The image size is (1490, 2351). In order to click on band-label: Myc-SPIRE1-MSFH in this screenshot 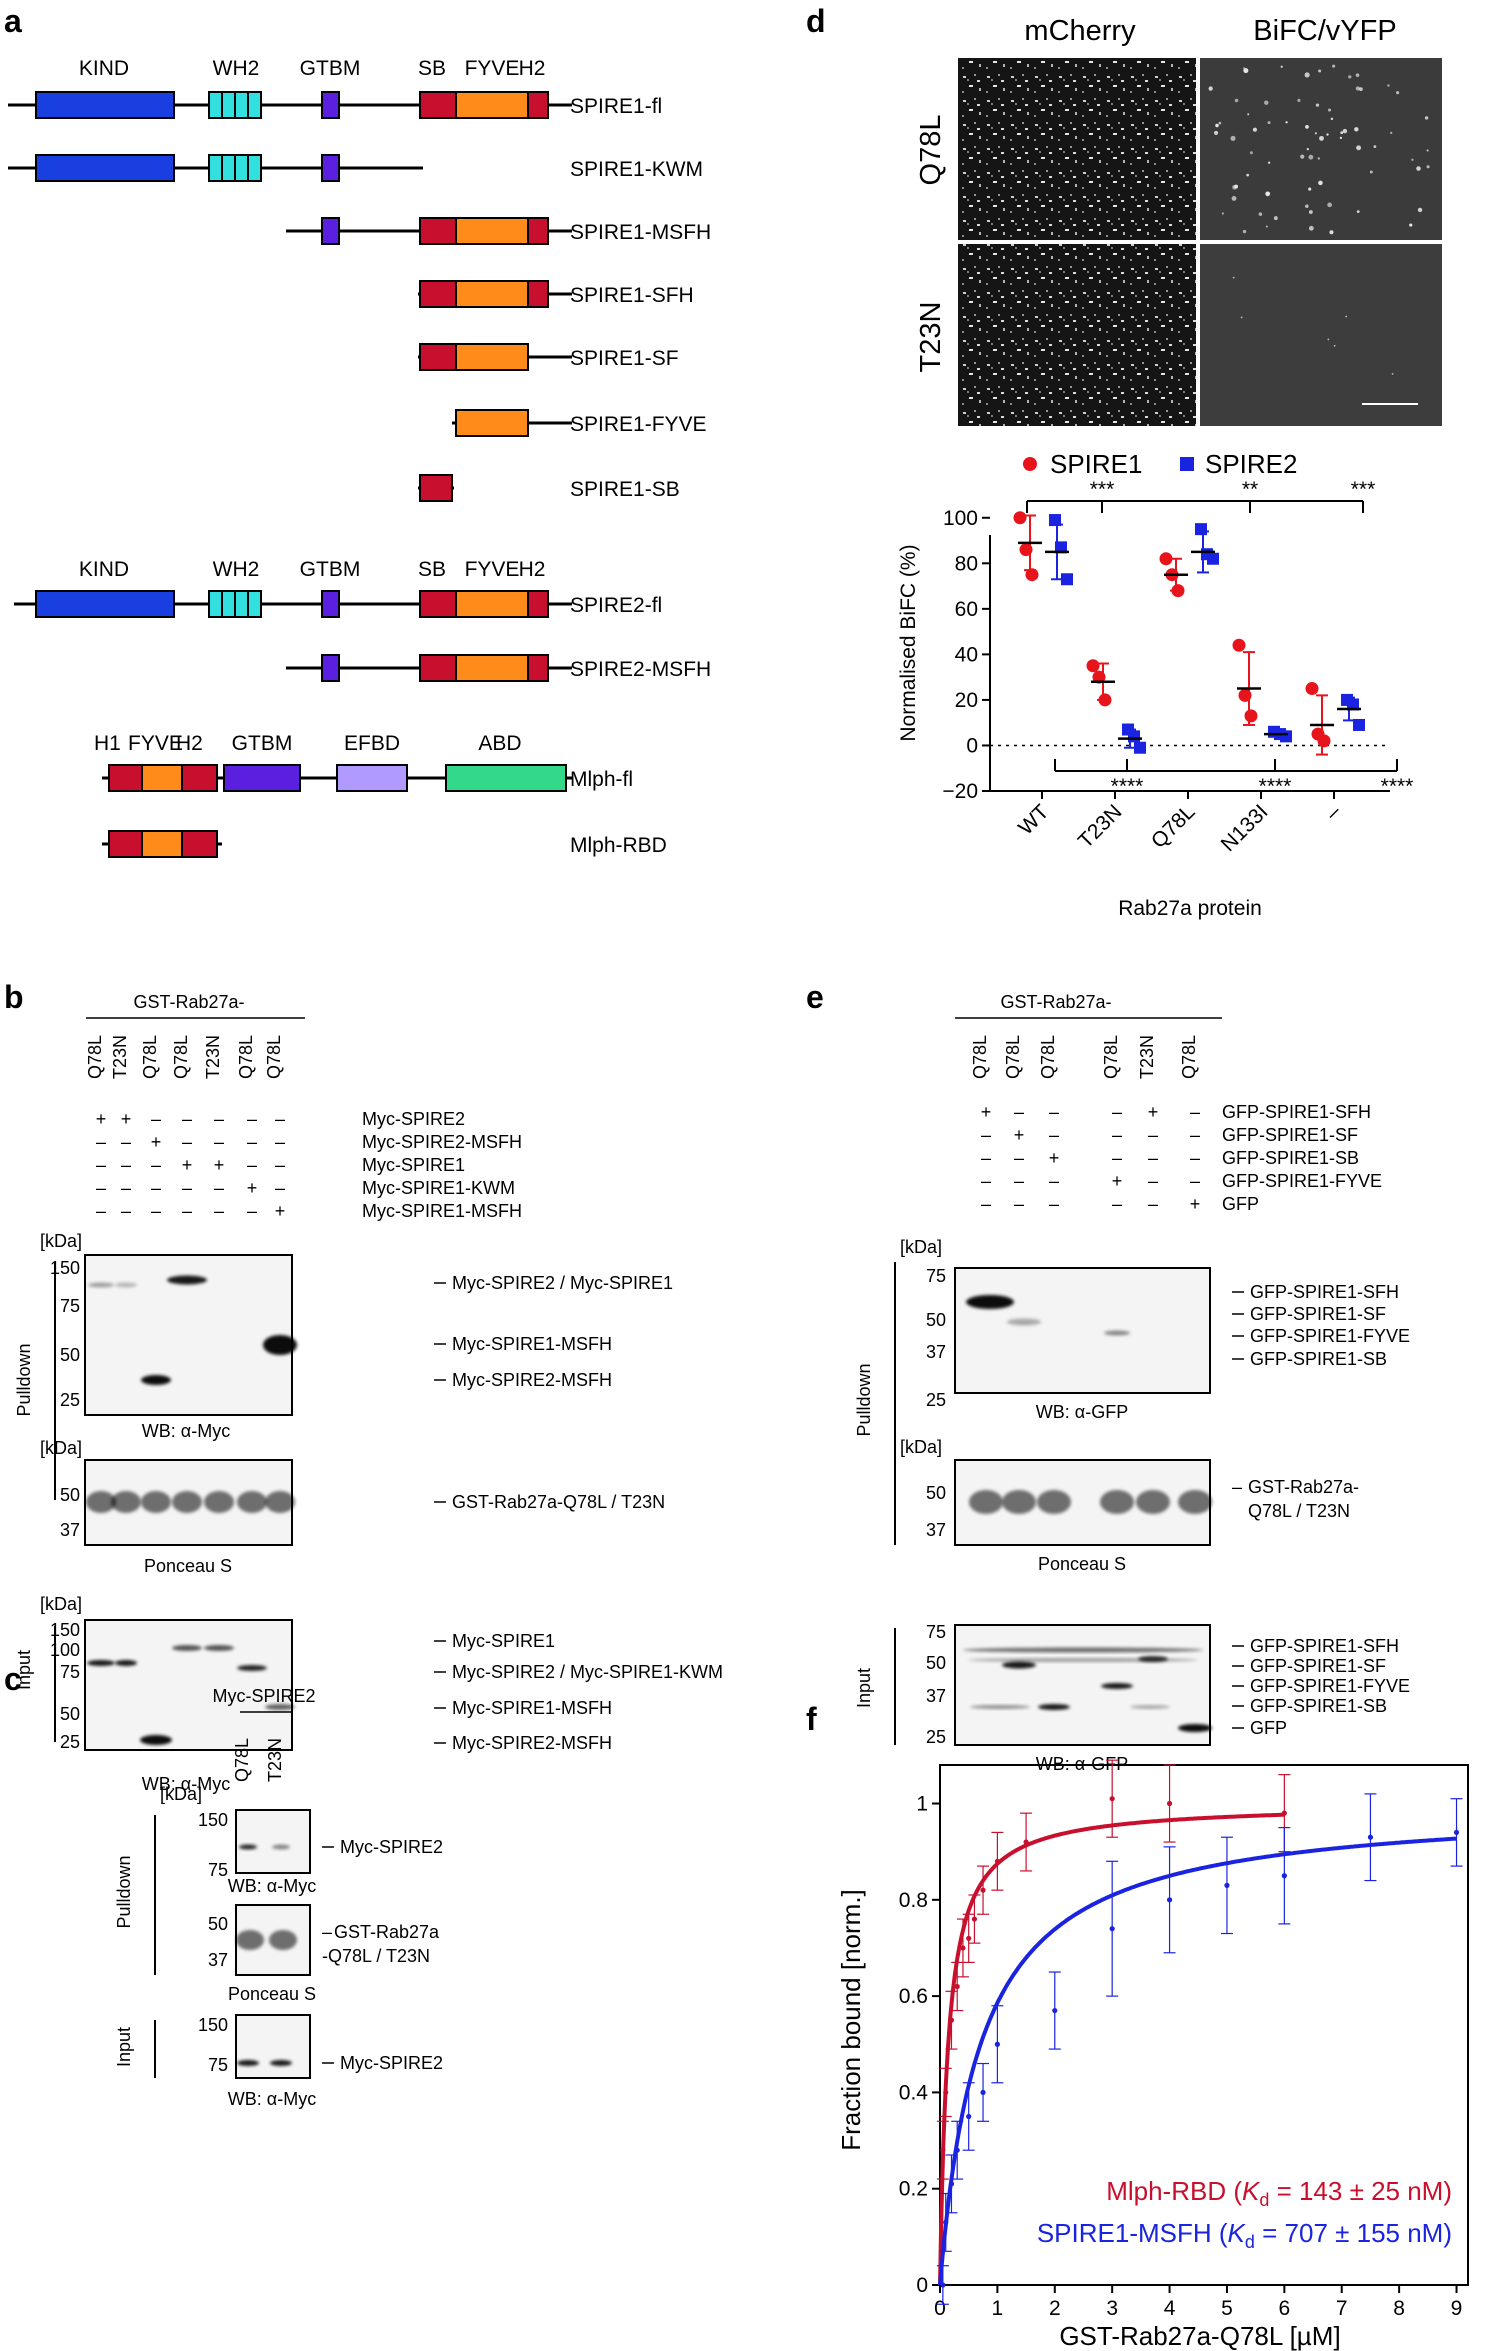, I will do `click(532, 1344)`.